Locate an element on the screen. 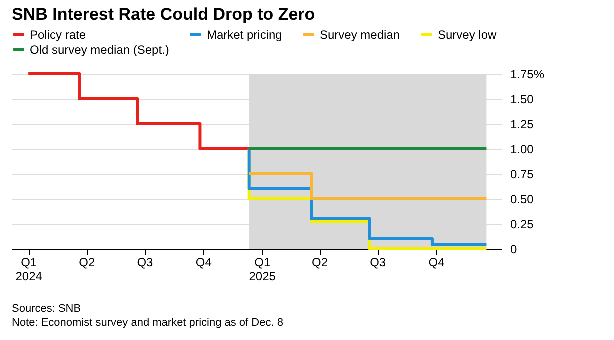 Image resolution: width=614 pixels, height=340 pixels. legend-label: Old survey median (Sept.) is located at coordinates (100, 50).